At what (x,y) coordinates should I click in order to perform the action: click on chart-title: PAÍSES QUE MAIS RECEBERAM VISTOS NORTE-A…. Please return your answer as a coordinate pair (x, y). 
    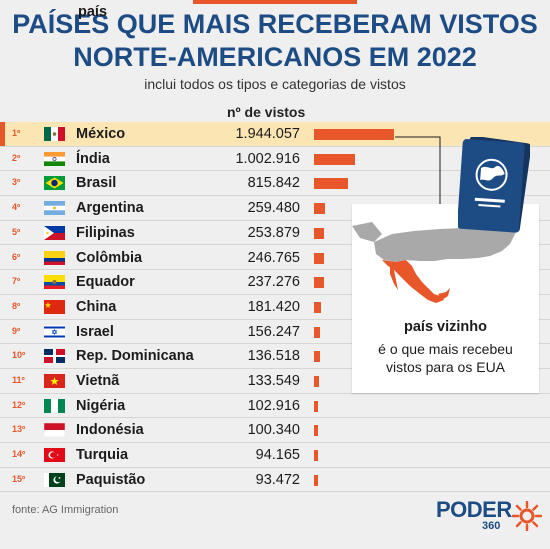
    Looking at the image, I should click on (275, 41).